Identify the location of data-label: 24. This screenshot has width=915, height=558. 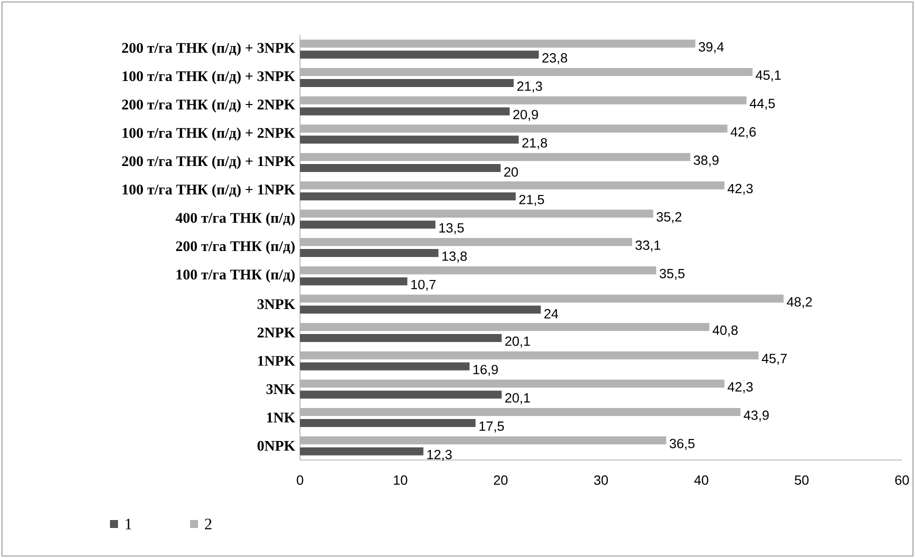
(551, 313).